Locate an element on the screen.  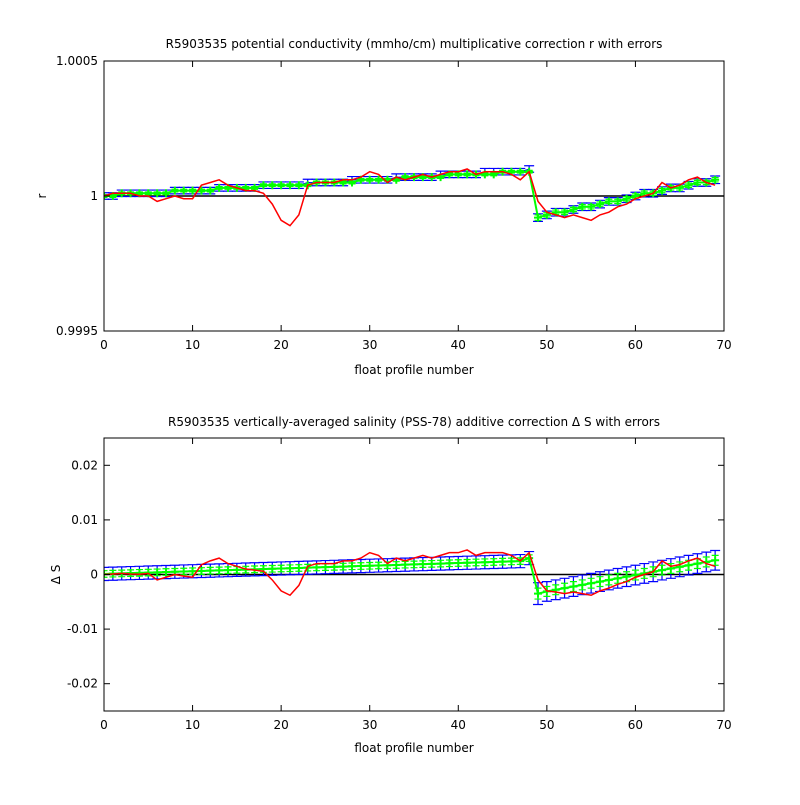
y-tick-label: 0 is located at coordinates (94, 575).